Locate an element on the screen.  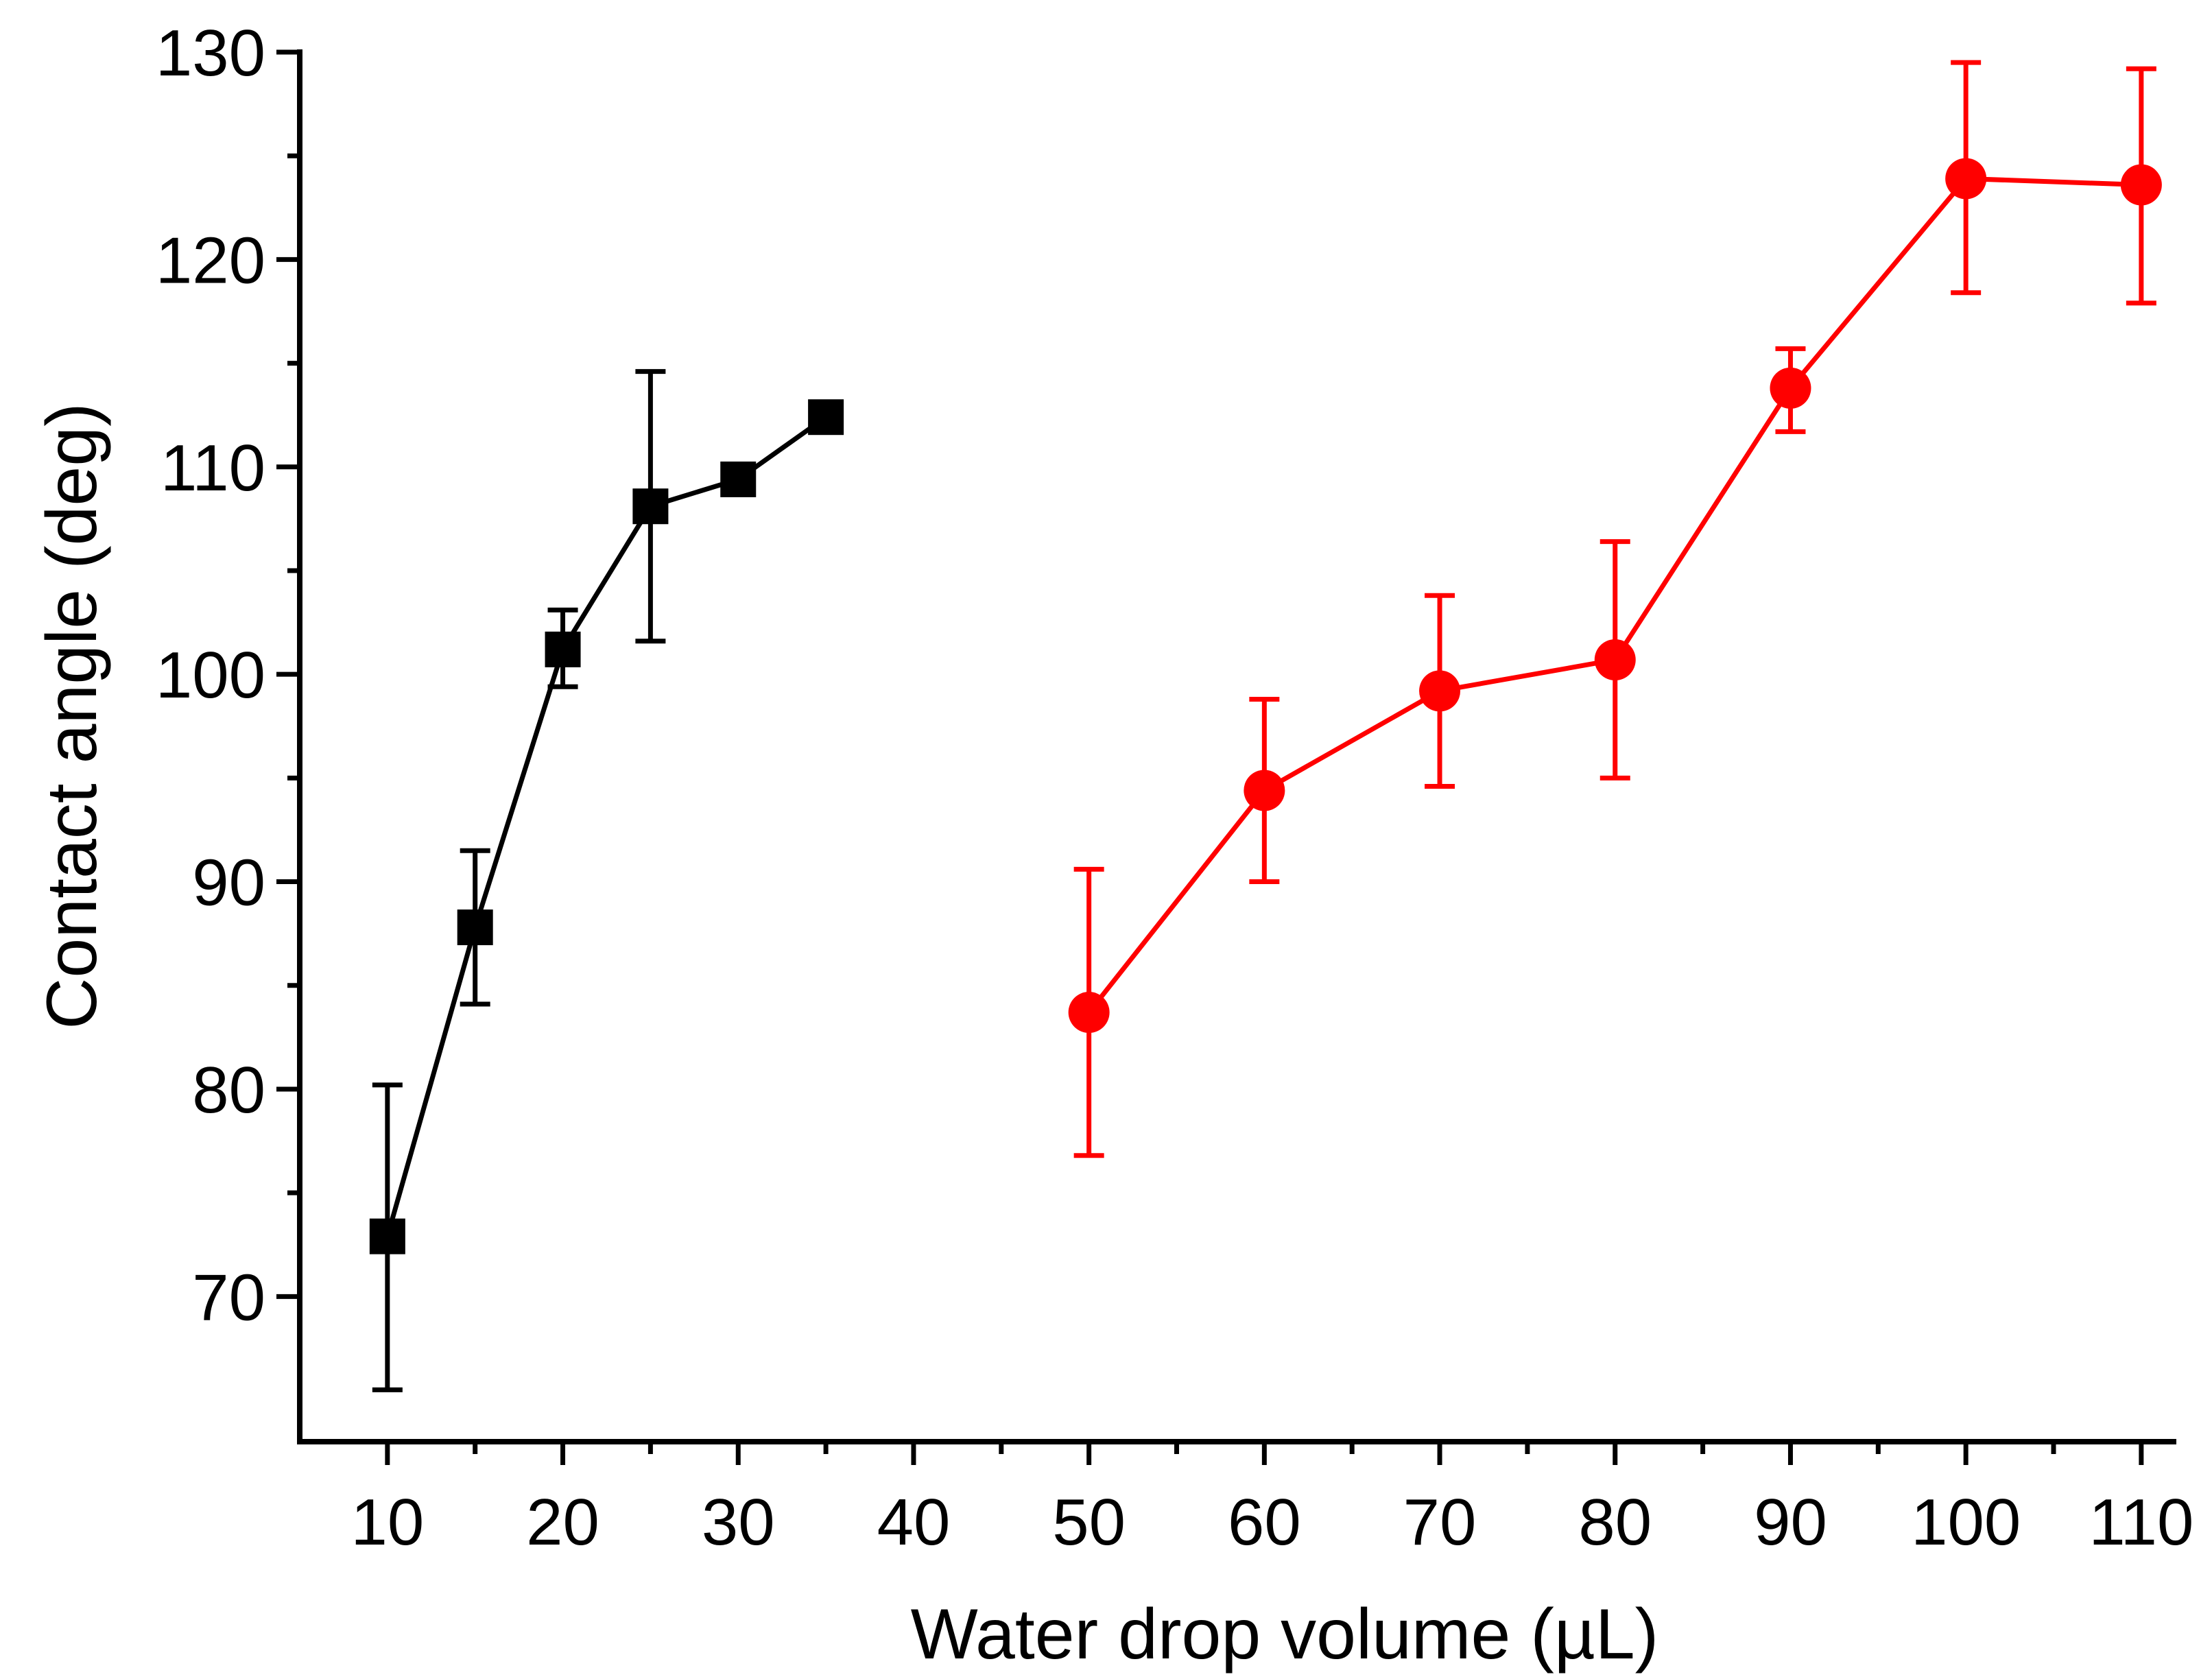
x-tick-label: 60 is located at coordinates (1264, 1522).